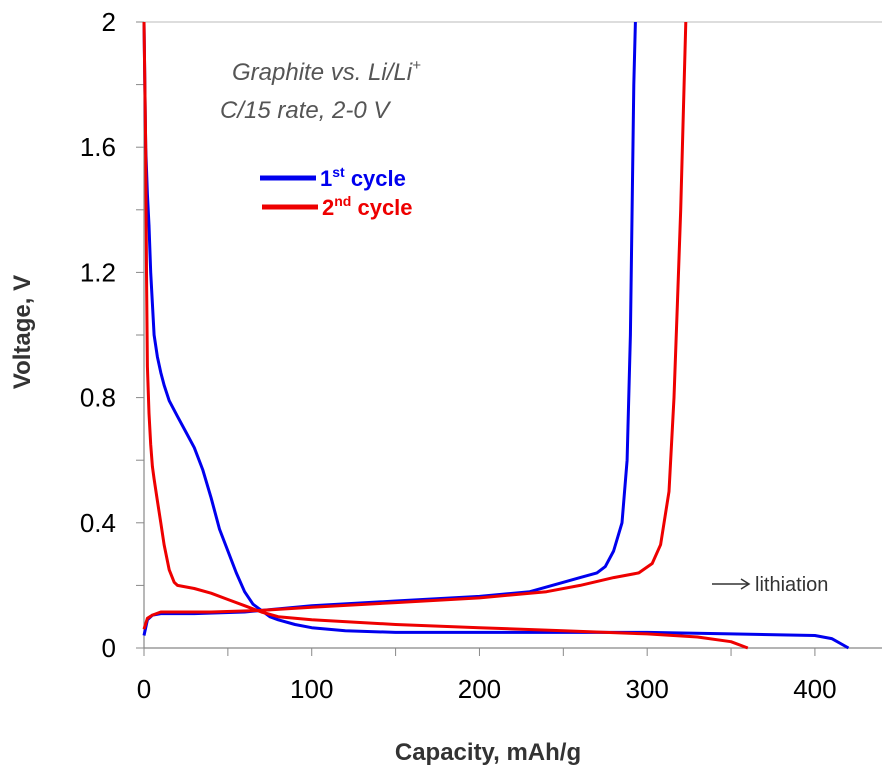 This screenshot has height=769, width=893. Describe the element at coordinates (646, 689) in the screenshot. I see `x-tick-label: 300` at that location.